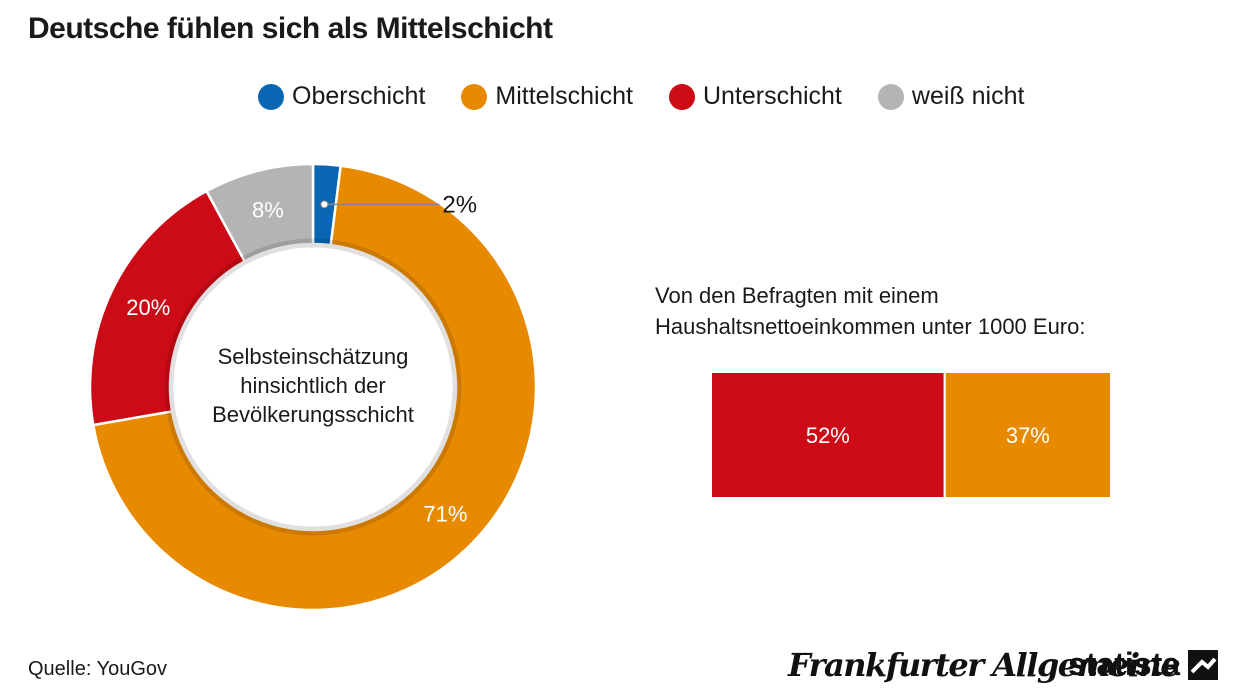 The image size is (1240, 698). Describe the element at coordinates (324, 204) in the screenshot. I see `leader-dot` at that location.